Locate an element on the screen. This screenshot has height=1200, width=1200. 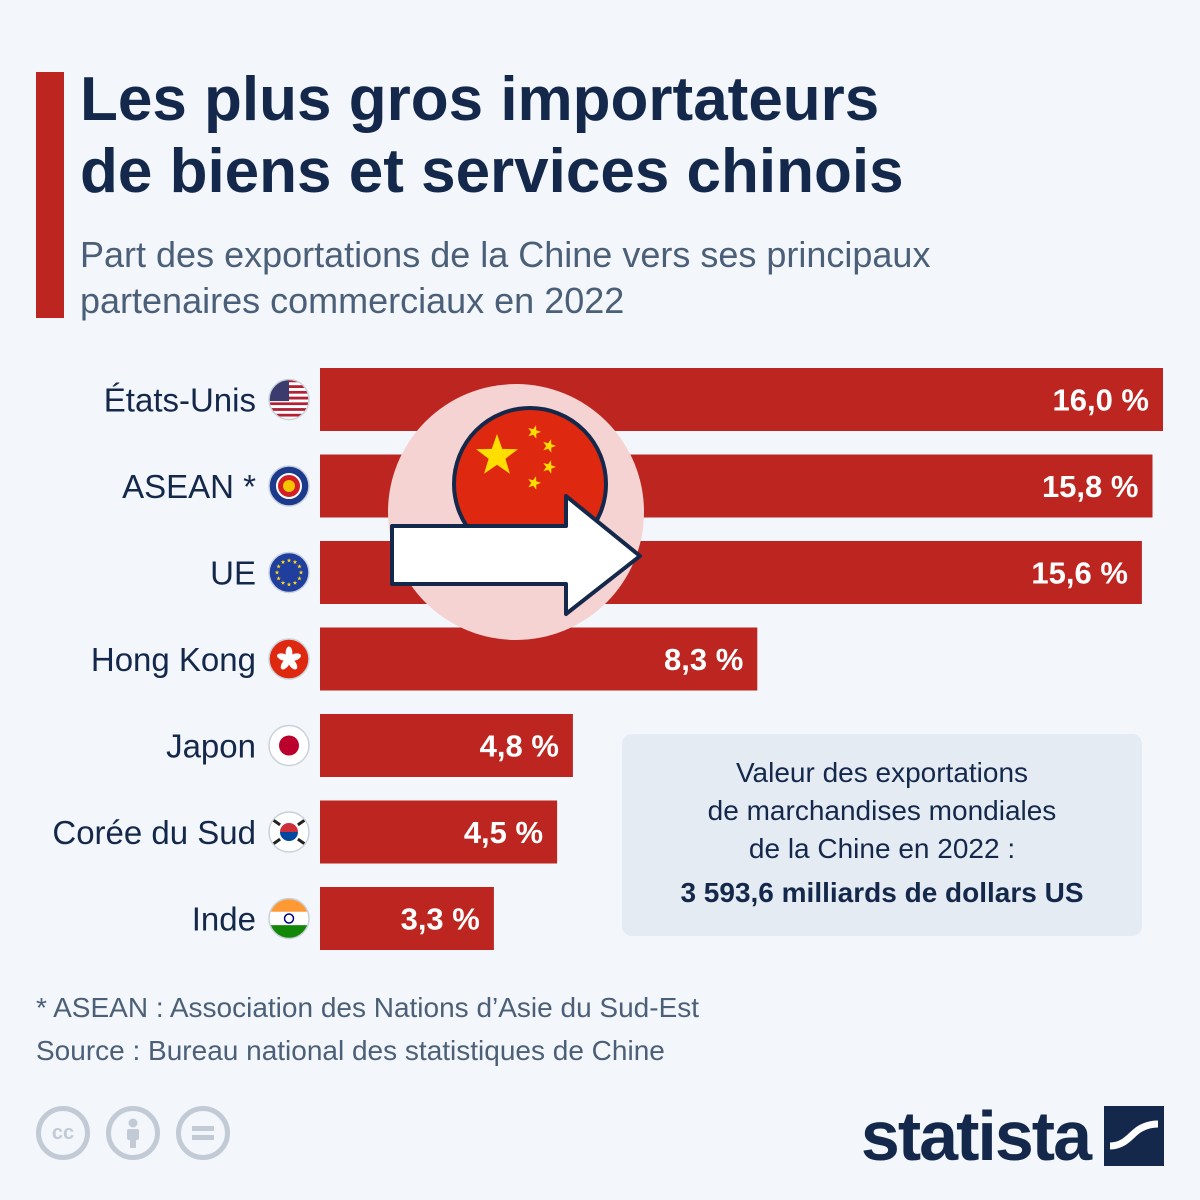
license-icons: cc is located at coordinates (133, 1133).